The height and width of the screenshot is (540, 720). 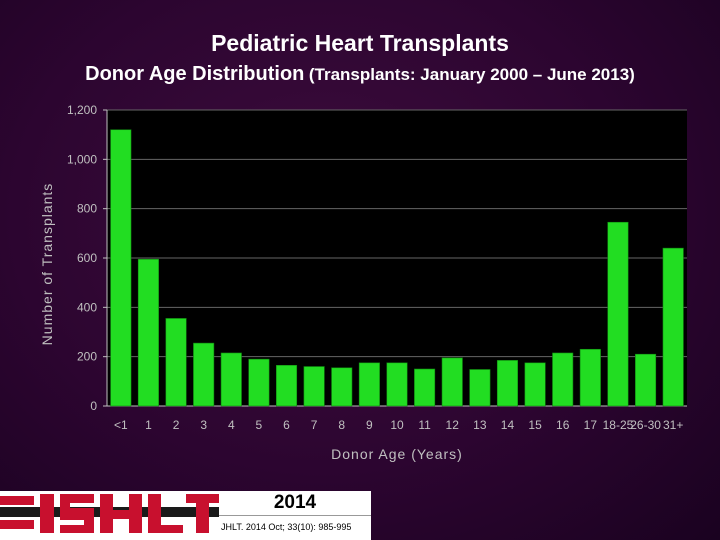 What do you see at coordinates (397, 454) in the screenshot?
I see `x-axis-title: Donor Age (Years)` at bounding box center [397, 454].